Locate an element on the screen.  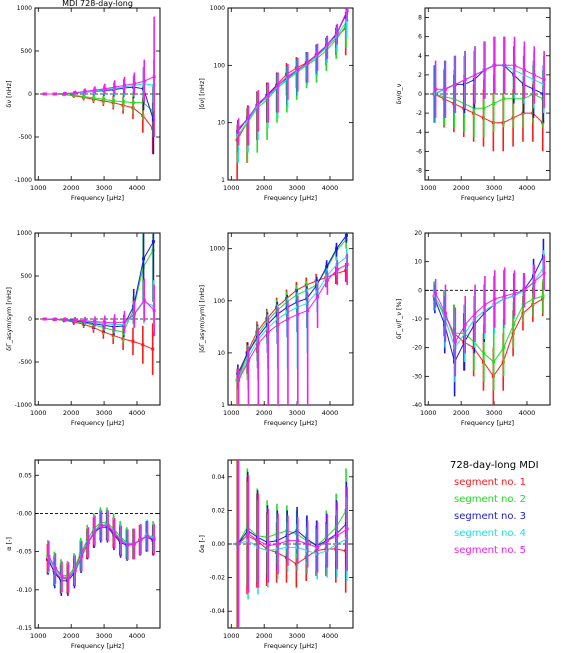
y-tick-label: 2 is located at coordinates (420, 75).